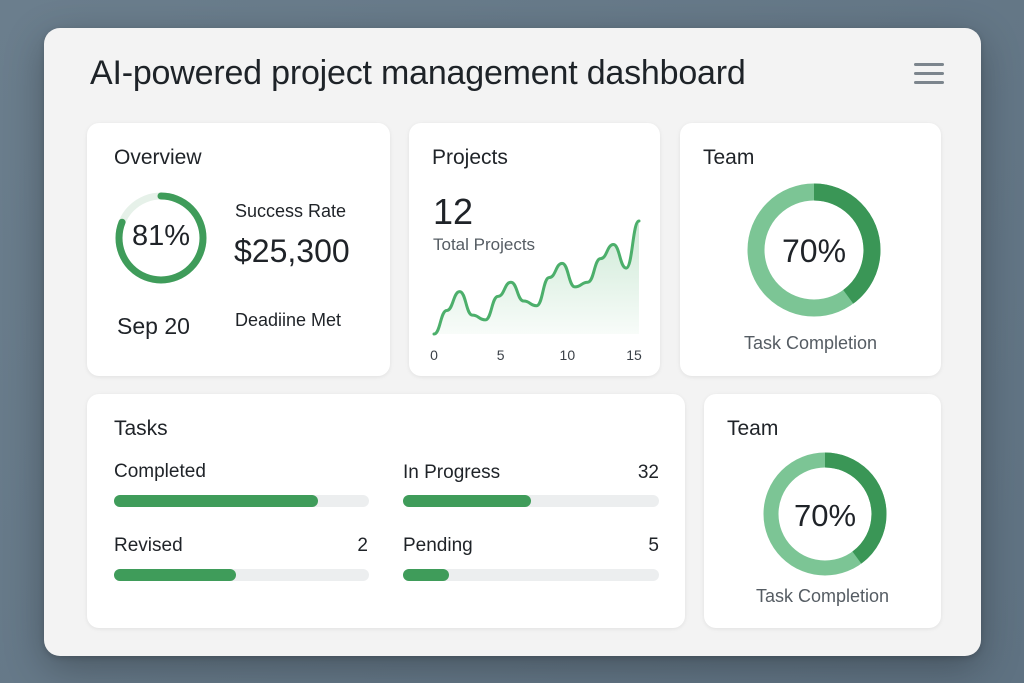 The image size is (1024, 683). What do you see at coordinates (292, 251) in the screenshot?
I see `amount-value: $25,300` at bounding box center [292, 251].